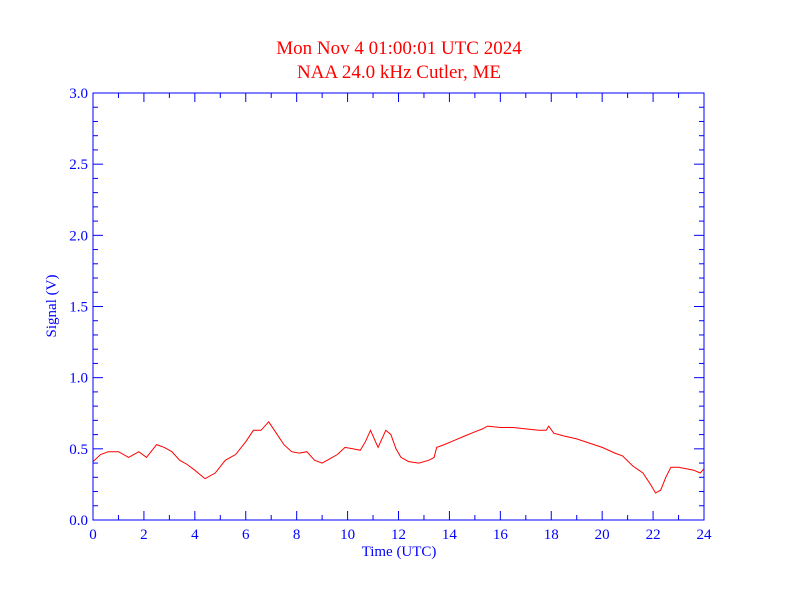 This screenshot has height=612, width=792. I want to click on y-tick-label: 0.0, so click(78, 521).